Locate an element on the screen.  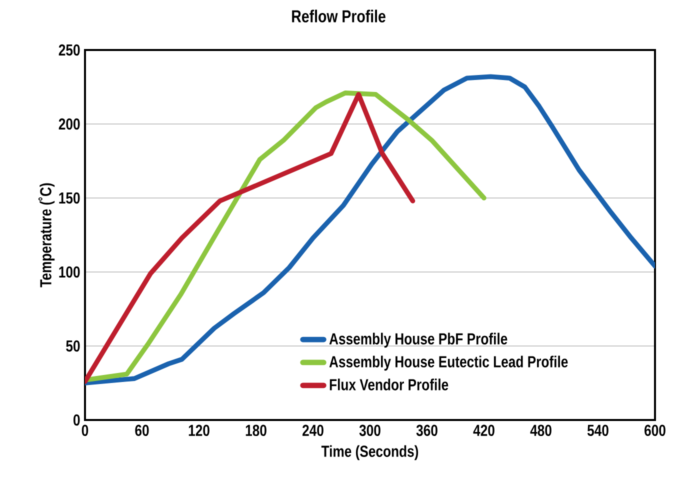
x-tick-label: 480 is located at coordinates (541, 430).